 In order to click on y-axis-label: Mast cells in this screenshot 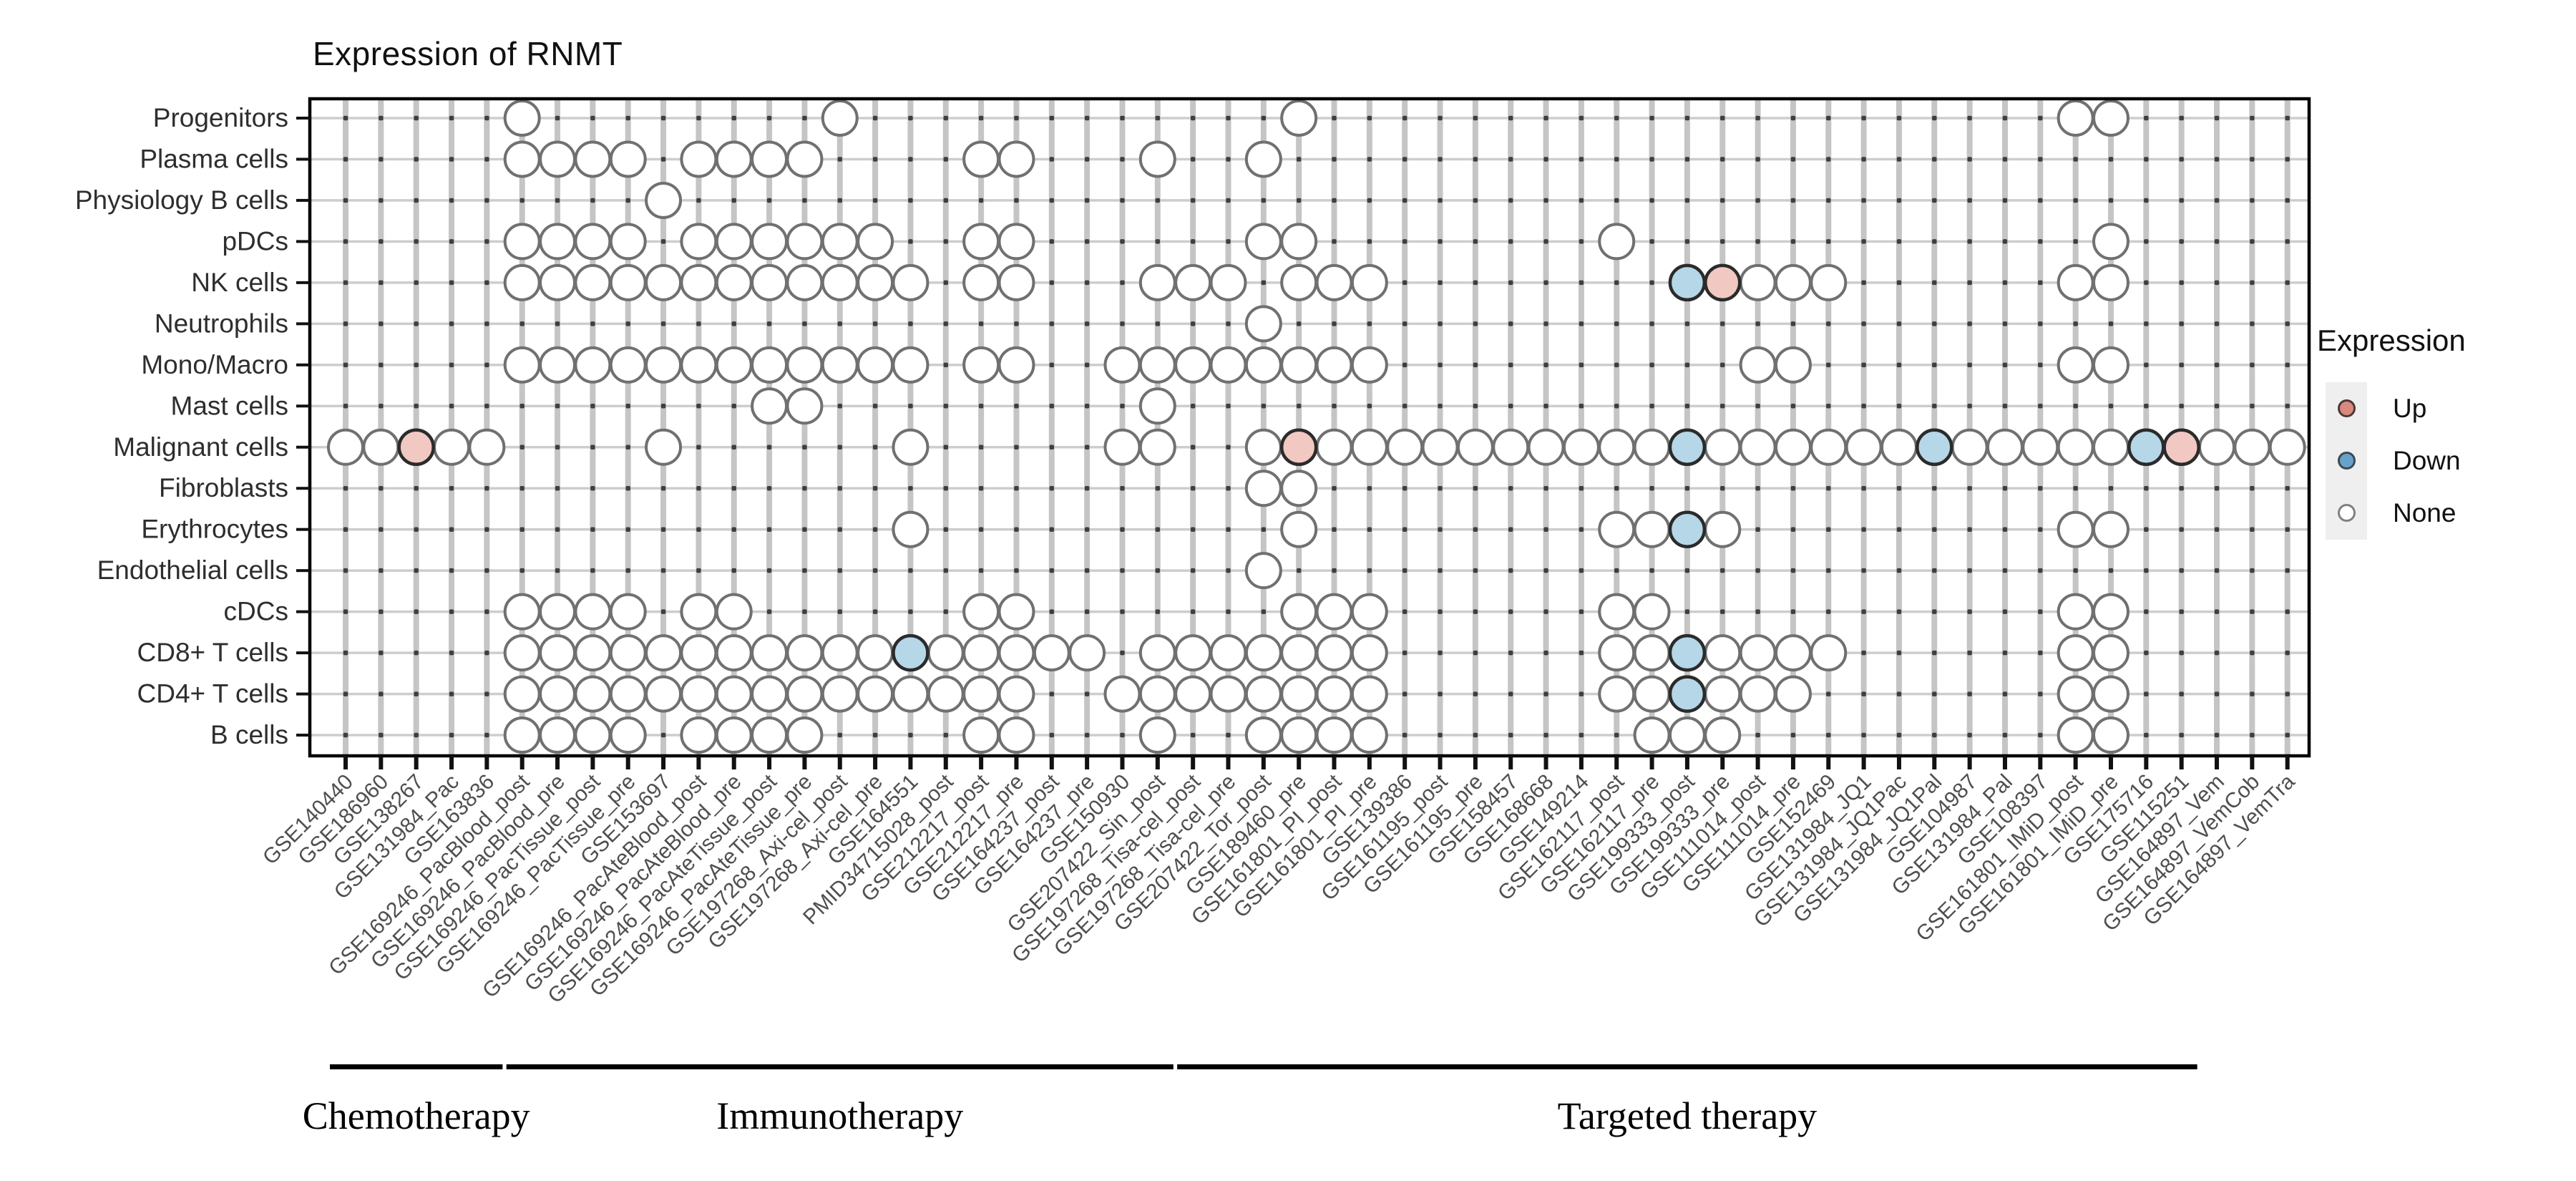, I will do `click(229, 405)`.